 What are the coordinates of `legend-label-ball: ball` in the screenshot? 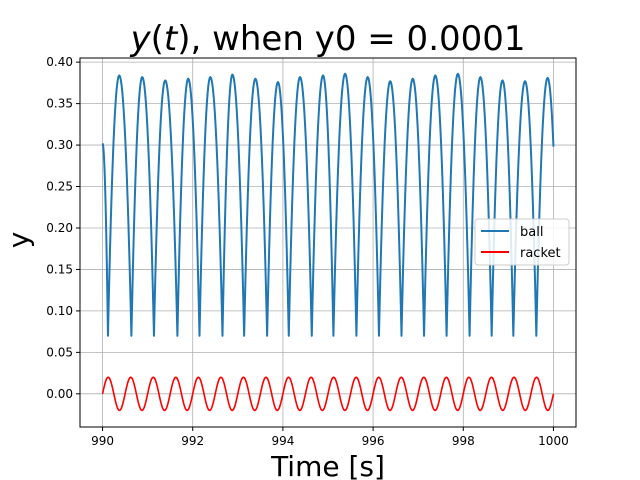 It's located at (531, 232).